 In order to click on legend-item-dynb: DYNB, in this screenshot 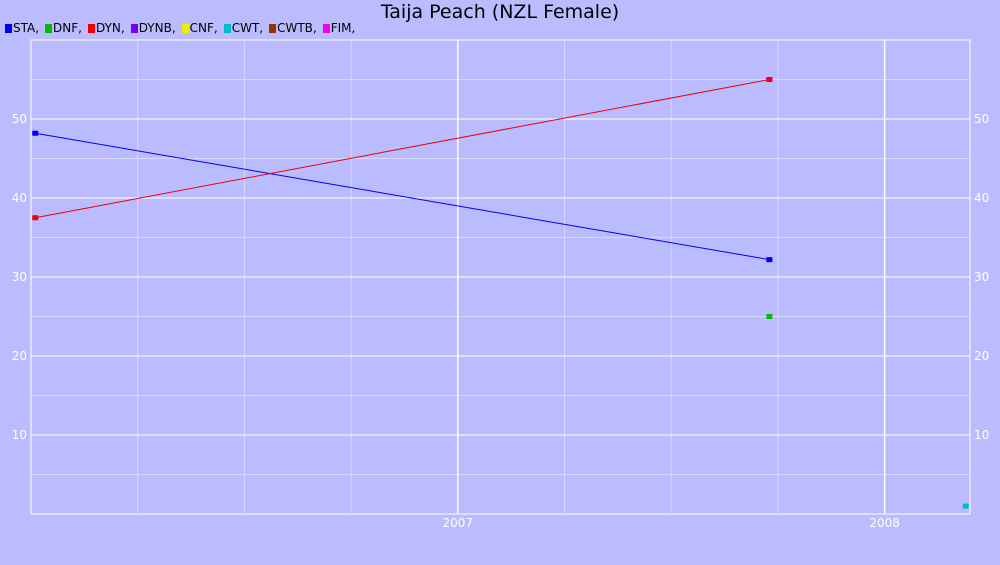, I will do `click(153, 28)`.